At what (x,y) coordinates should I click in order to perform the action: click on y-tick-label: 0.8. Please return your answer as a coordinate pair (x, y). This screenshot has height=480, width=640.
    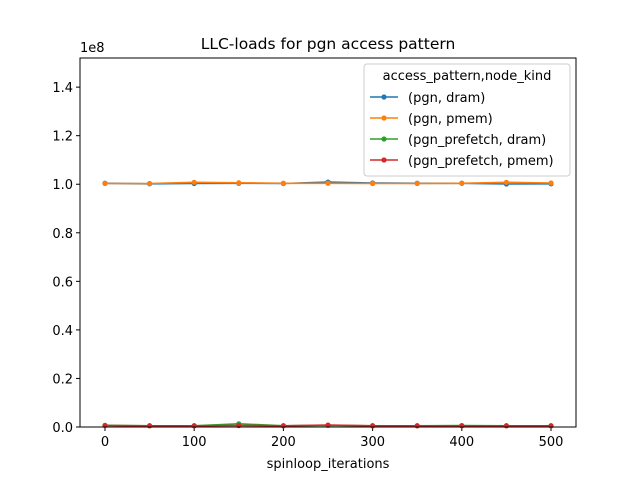
    Looking at the image, I should click on (62, 234).